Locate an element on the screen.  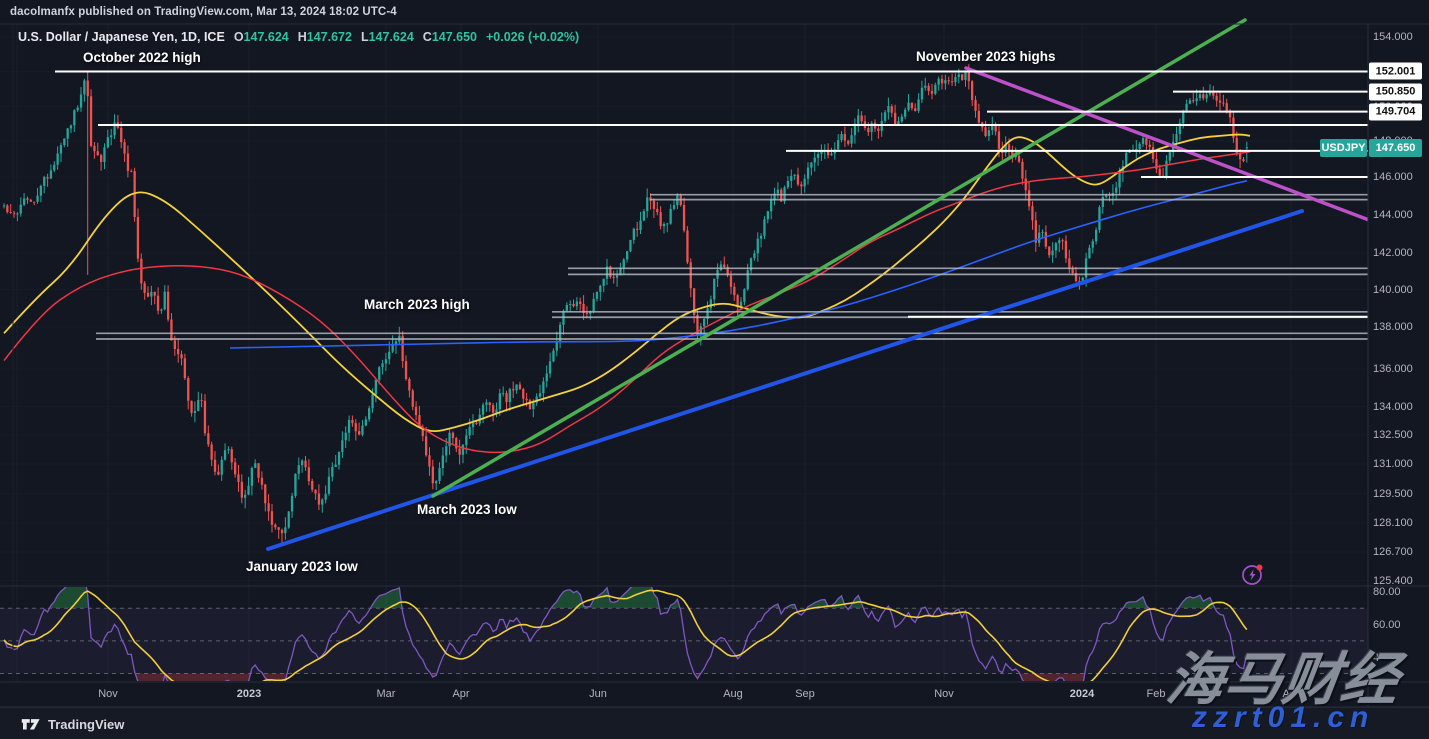
annotation-january-2023-low: January 2023 low is located at coordinates (302, 566).